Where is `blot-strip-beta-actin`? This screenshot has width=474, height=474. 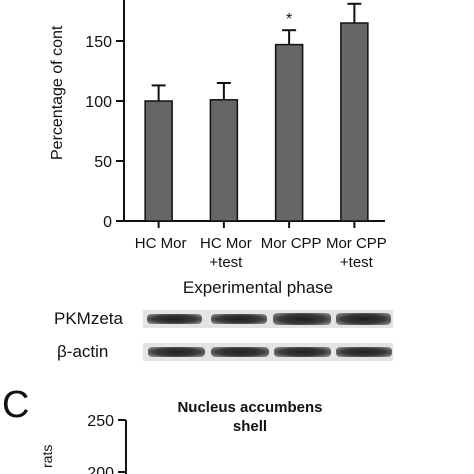 blot-strip-beta-actin is located at coordinates (268, 352).